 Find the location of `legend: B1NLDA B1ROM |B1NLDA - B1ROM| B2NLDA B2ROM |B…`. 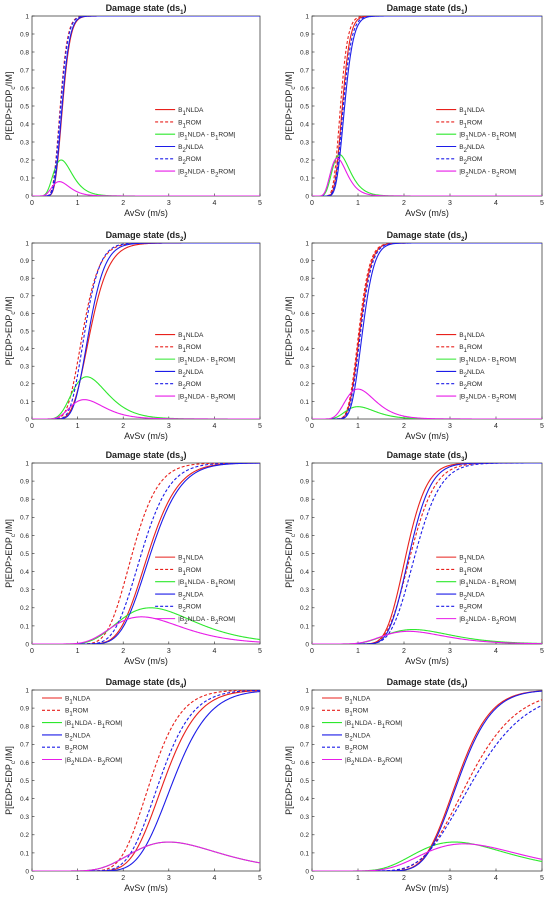

legend: B1NLDA B1ROM |B1NLDA - B1ROM| B2NLDA B2ROM |B… is located at coordinates (476, 367).